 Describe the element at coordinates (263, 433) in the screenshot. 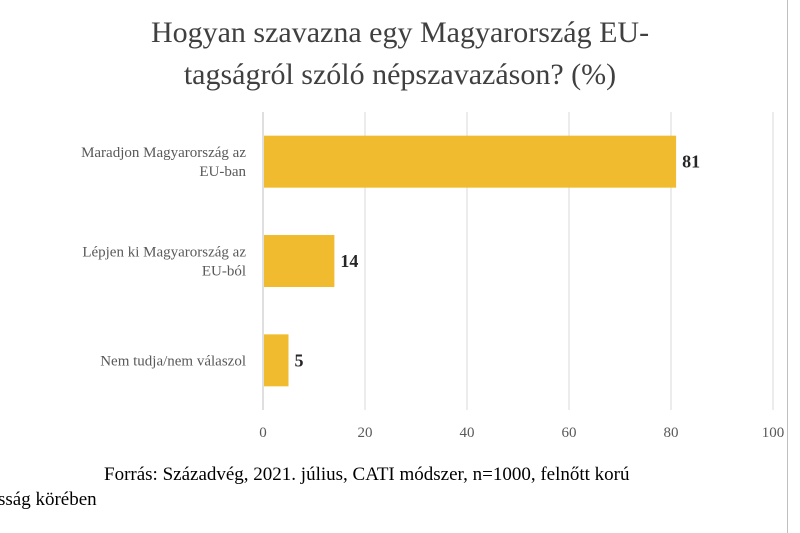

I see `x-tick-label: 0` at that location.